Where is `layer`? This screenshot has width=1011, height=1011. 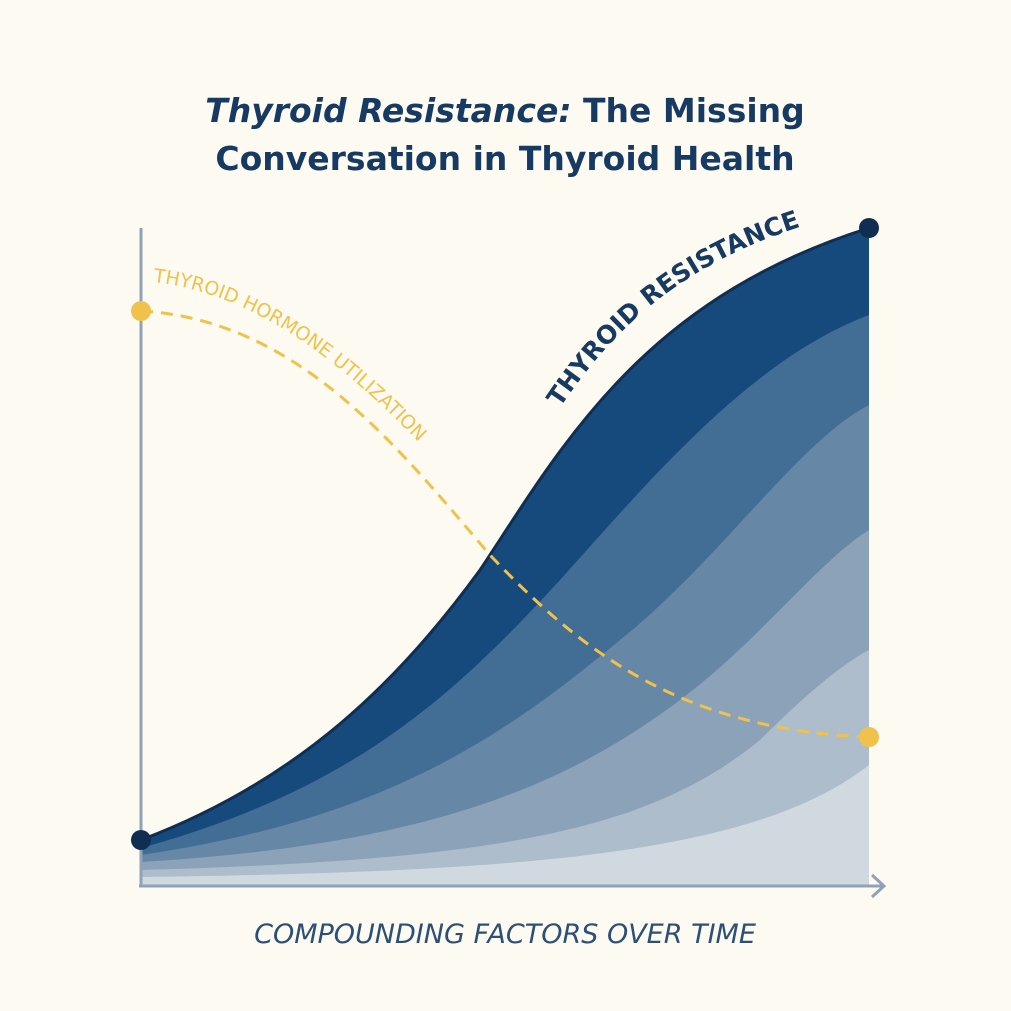
layer is located at coordinates (505, 825).